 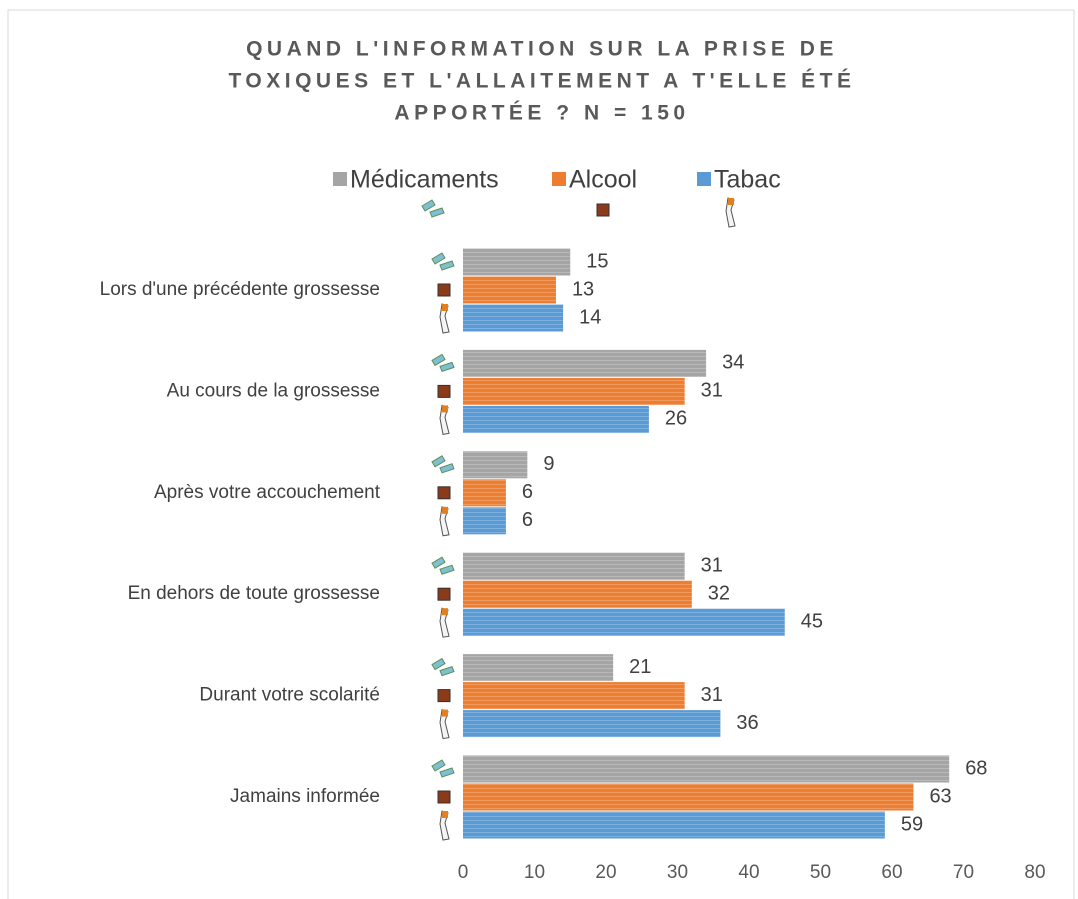 What do you see at coordinates (963, 872) in the screenshot?
I see `x-tick-label: 70` at bounding box center [963, 872].